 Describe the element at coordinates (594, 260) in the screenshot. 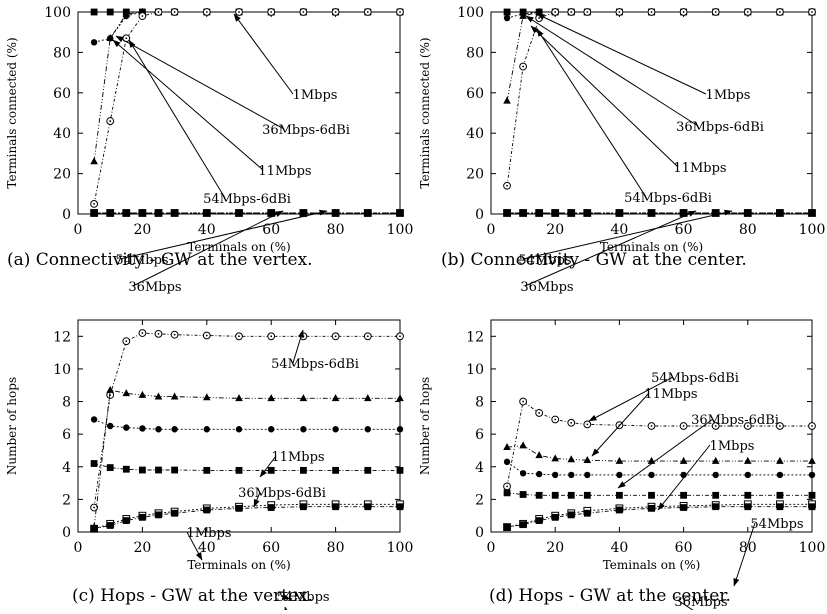

I see `figure-caption: (b) Connectivity - GW at the center.` at that location.